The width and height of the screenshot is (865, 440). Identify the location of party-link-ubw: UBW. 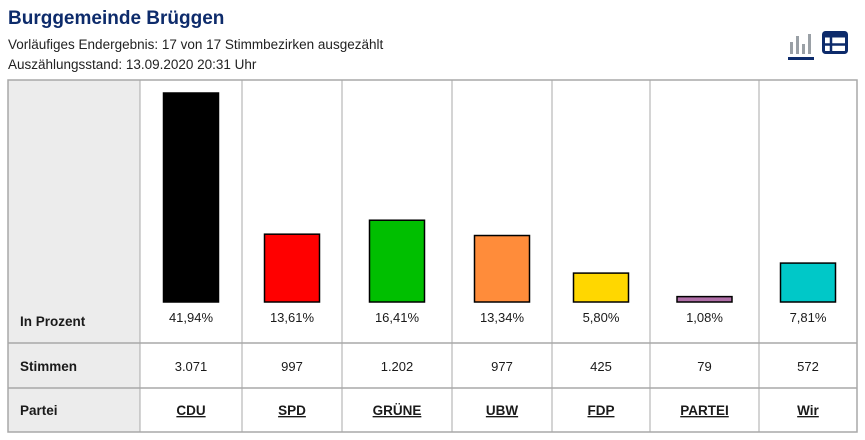
(502, 410).